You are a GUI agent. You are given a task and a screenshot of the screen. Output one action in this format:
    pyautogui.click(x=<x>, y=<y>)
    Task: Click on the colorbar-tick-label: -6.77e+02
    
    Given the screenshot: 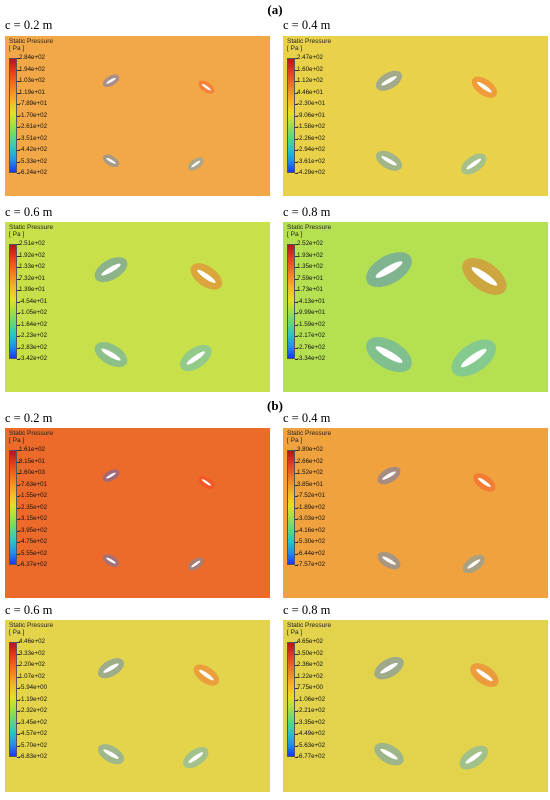 What is the action you would take?
    pyautogui.click(x=311, y=756)
    